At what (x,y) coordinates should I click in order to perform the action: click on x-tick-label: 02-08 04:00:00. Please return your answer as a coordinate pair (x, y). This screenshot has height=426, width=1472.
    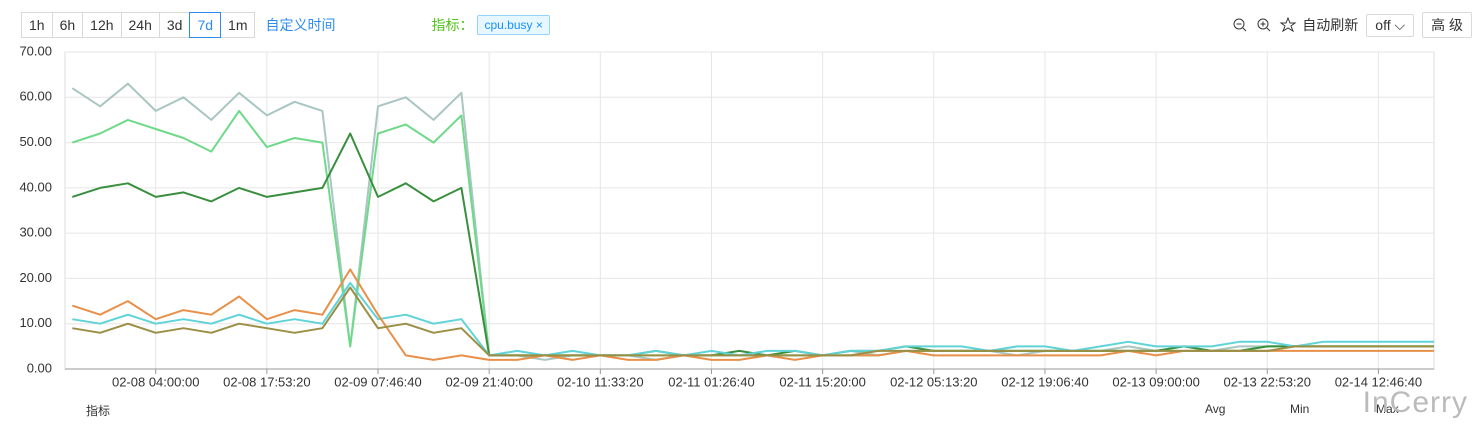
    Looking at the image, I should click on (155, 381).